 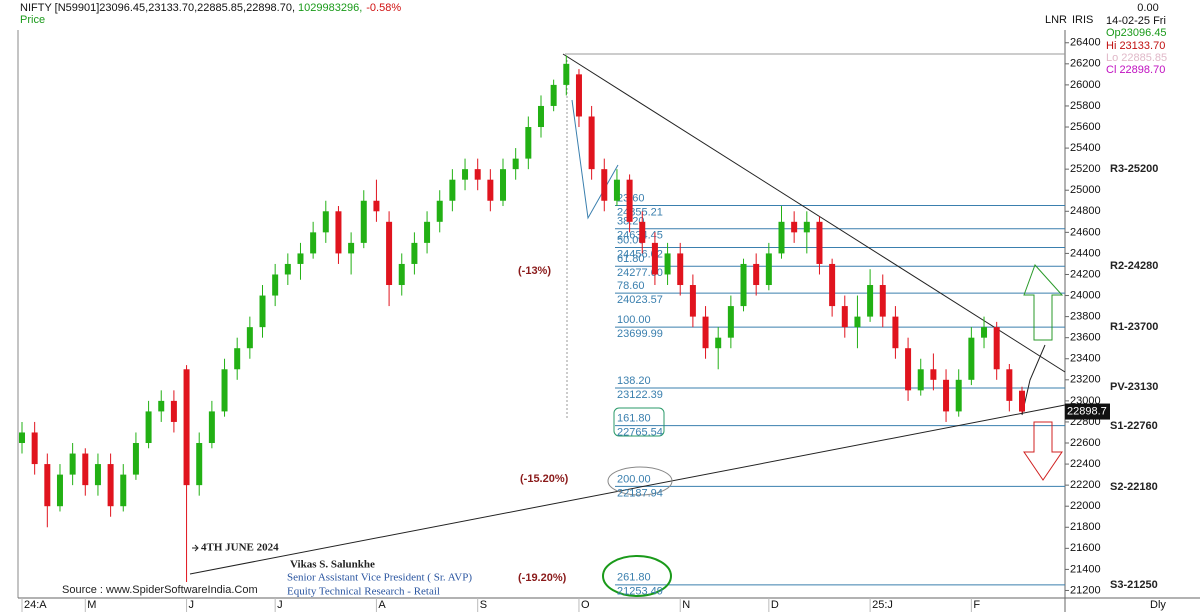 I want to click on pointer, so click(x=195, y=548).